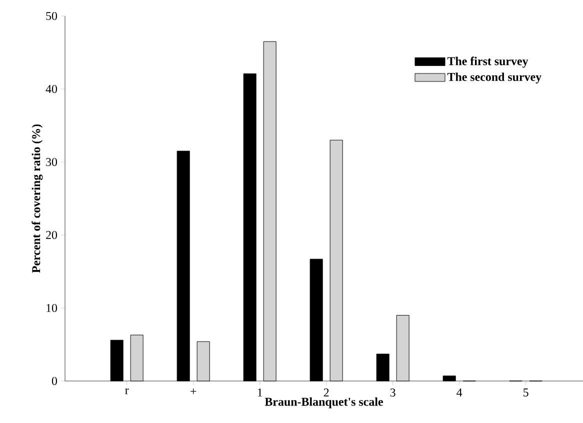 The image size is (583, 423). I want to click on x-tick-label: 5, so click(526, 392).